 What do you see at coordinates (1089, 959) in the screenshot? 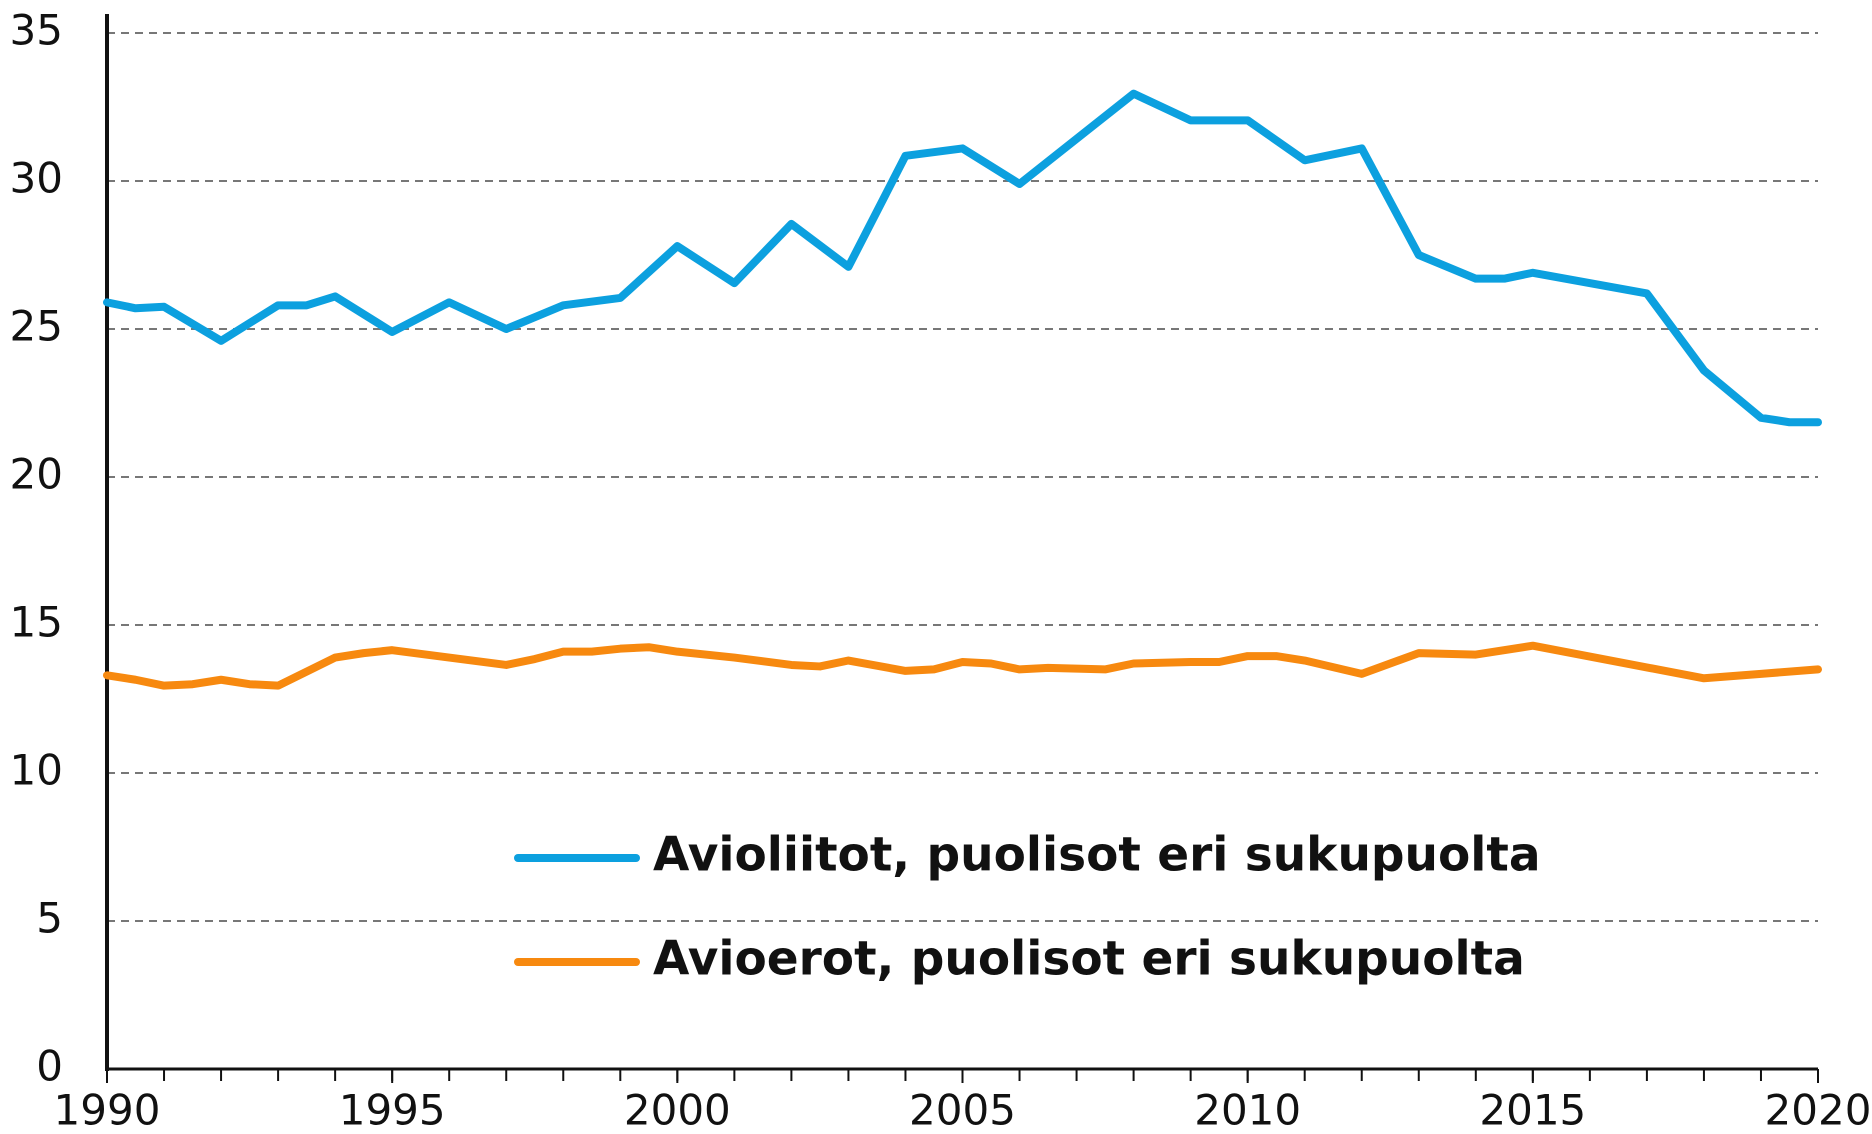
I see `legend-label: Avioerot, puolisot eri sukupuolta` at bounding box center [1089, 959].